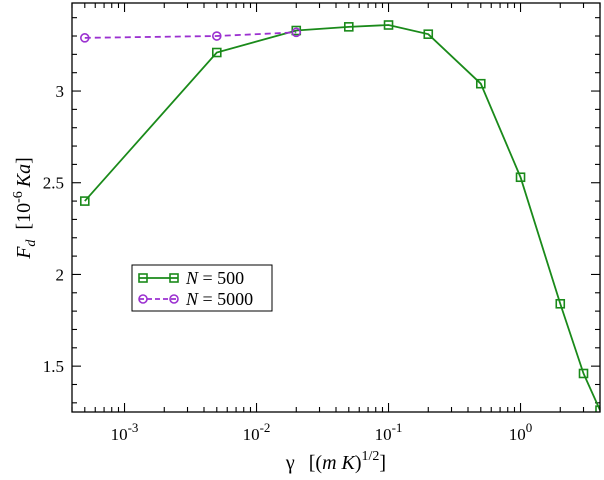 This screenshot has width=604, height=480. I want to click on legend-label-n500: N = 500, so click(214, 278).